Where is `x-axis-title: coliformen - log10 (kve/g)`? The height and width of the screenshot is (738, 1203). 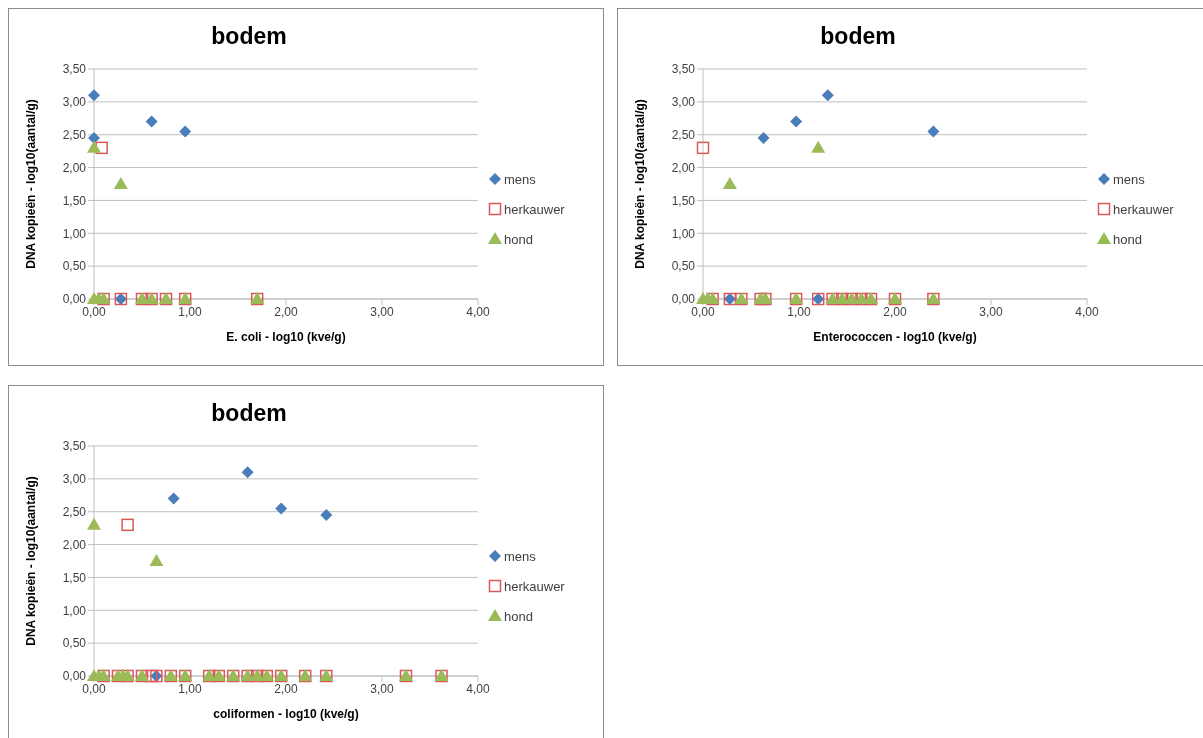
x-axis-title: coliformen - log10 (kve/g) is located at coordinates (286, 714).